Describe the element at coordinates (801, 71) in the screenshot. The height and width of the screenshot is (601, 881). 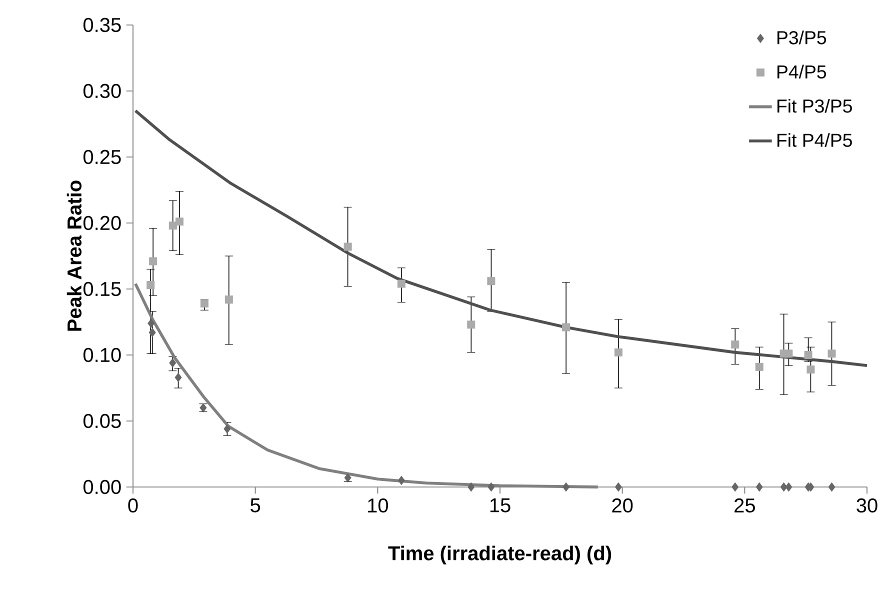
I see `legend-label: P4/P5` at that location.